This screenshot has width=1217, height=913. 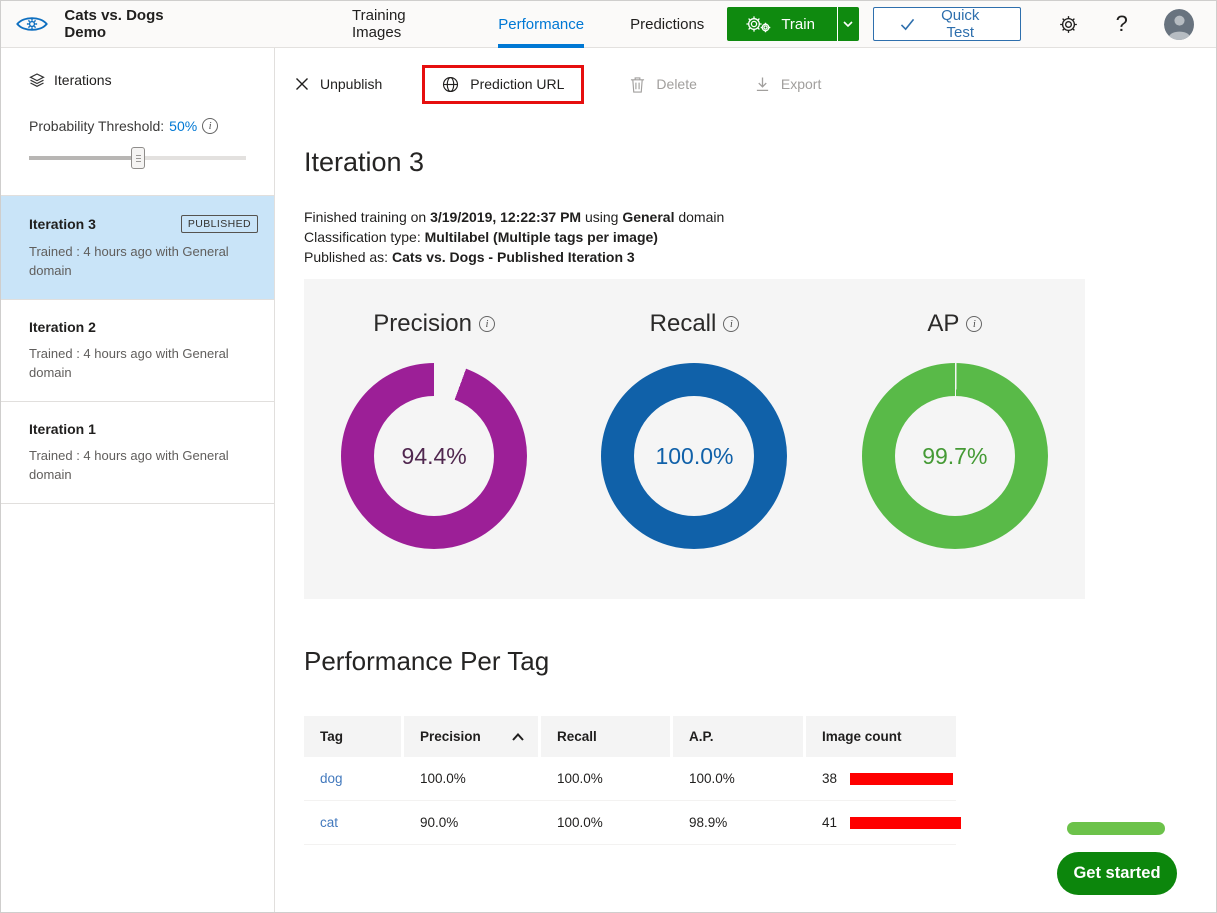 What do you see at coordinates (1121, 23) in the screenshot?
I see `help-icon: ?` at bounding box center [1121, 23].